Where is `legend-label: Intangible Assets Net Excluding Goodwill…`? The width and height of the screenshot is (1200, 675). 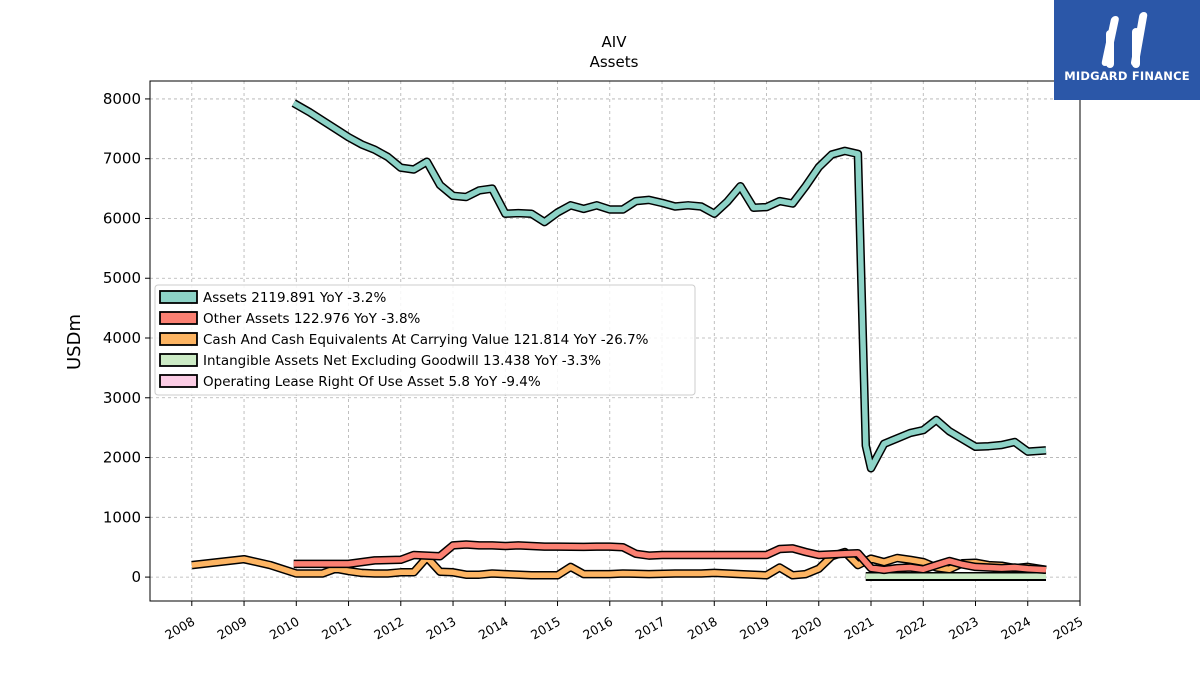
legend-label: Intangible Assets Net Excluding Goodwill… is located at coordinates (402, 361).